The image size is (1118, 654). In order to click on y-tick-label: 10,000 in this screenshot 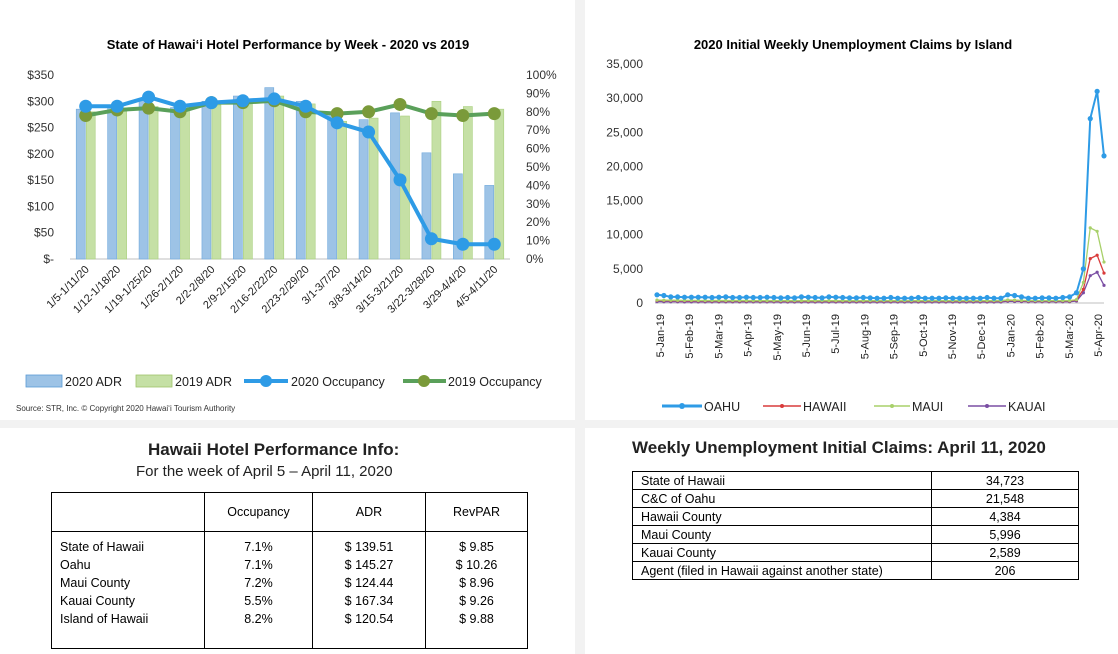, I will do `click(624, 235)`.